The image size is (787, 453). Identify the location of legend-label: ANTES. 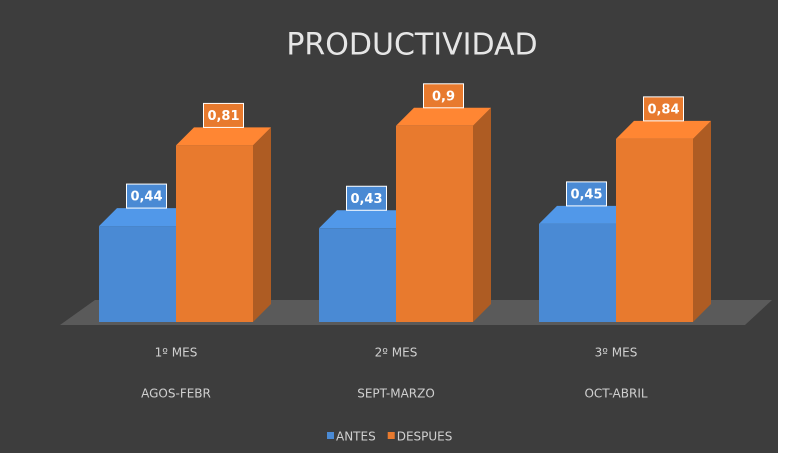
(356, 437).